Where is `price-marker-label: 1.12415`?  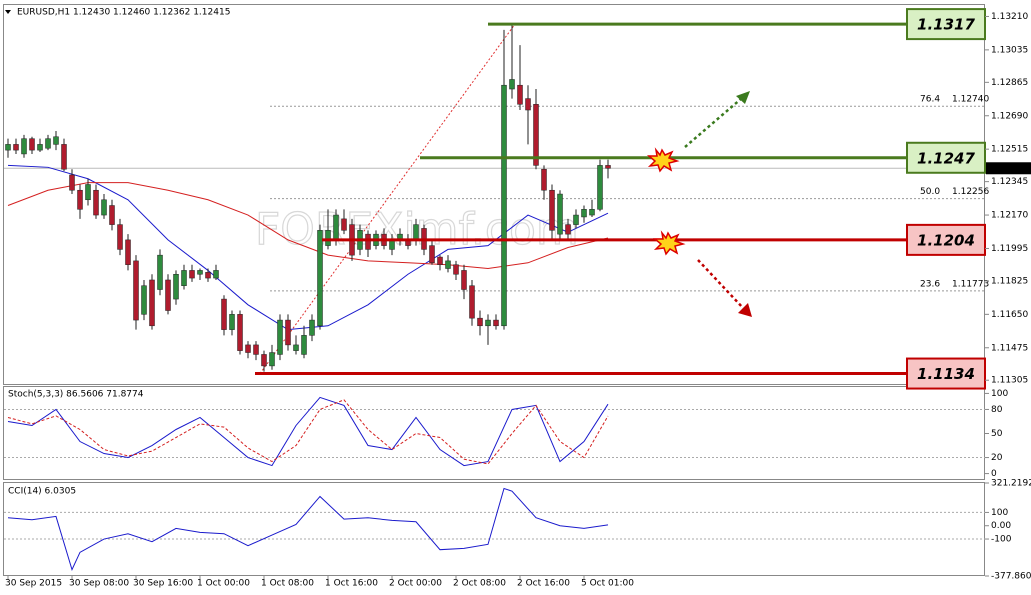 price-marker-label: 1.12415 is located at coordinates (1009, 169).